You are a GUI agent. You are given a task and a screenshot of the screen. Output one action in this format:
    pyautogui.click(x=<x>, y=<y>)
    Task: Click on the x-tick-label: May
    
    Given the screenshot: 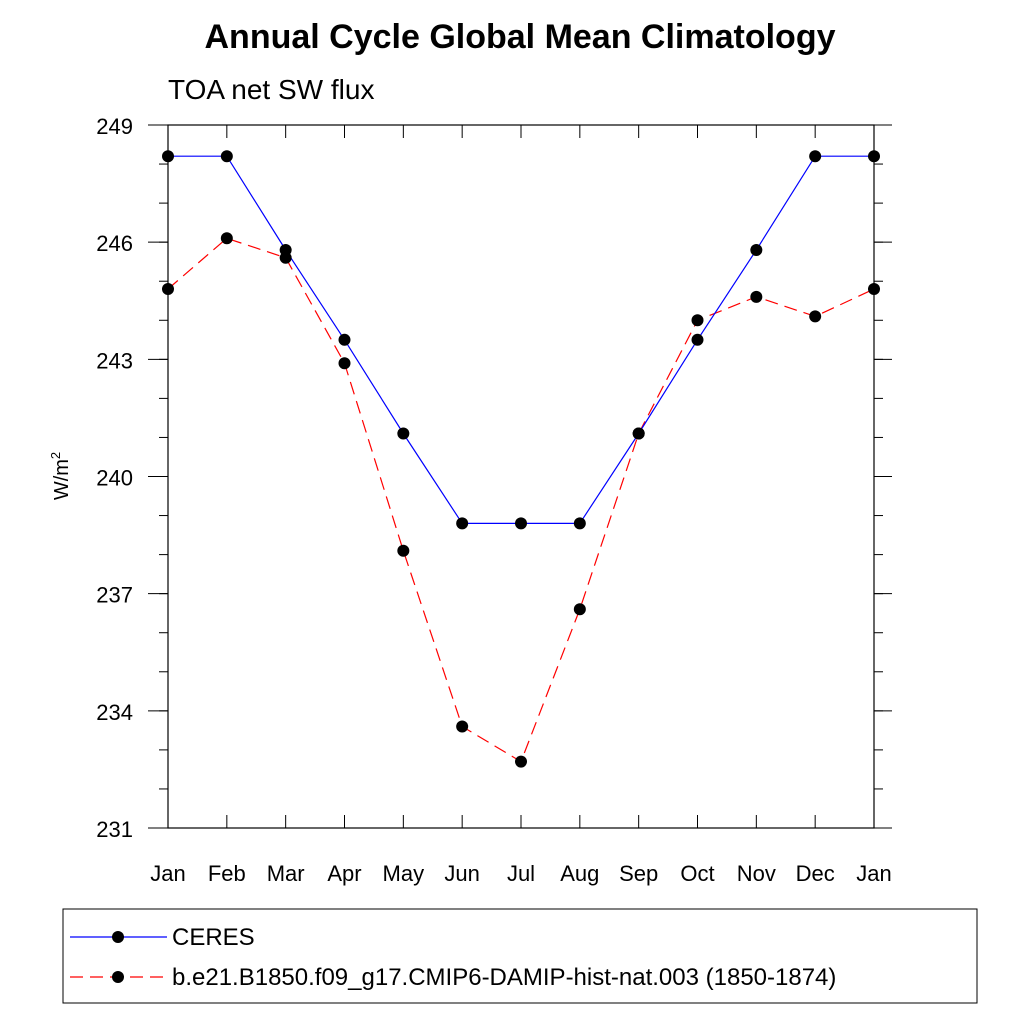 What is the action you would take?
    pyautogui.click(x=404, y=873)
    